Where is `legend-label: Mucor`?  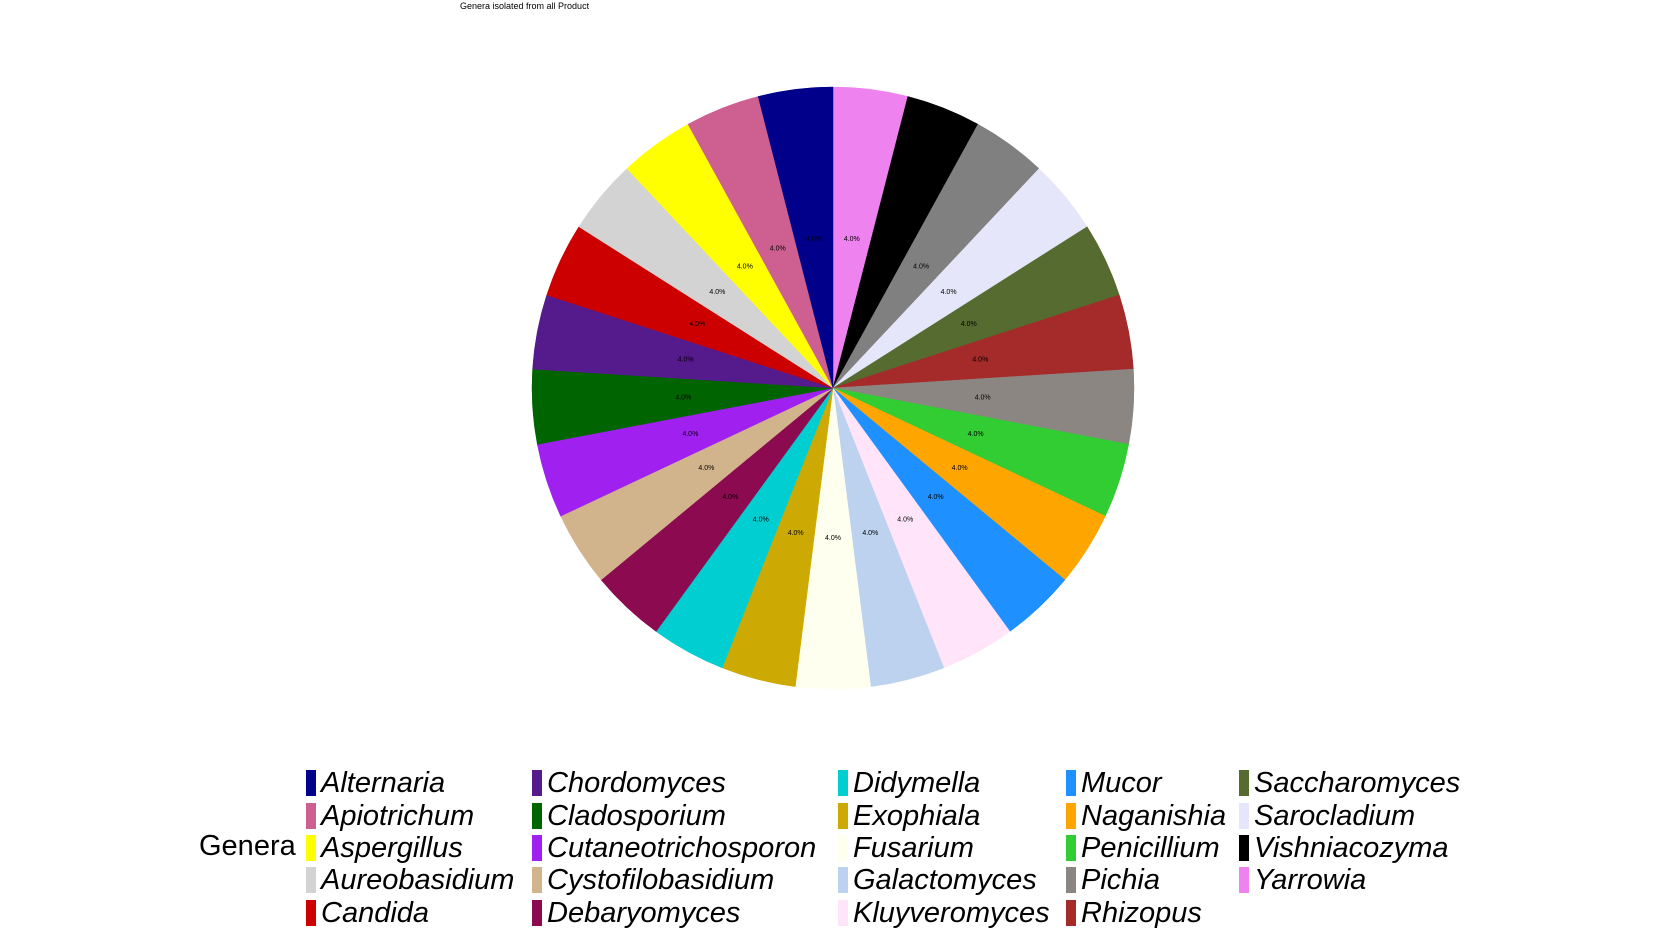
legend-label: Mucor is located at coordinates (1121, 783).